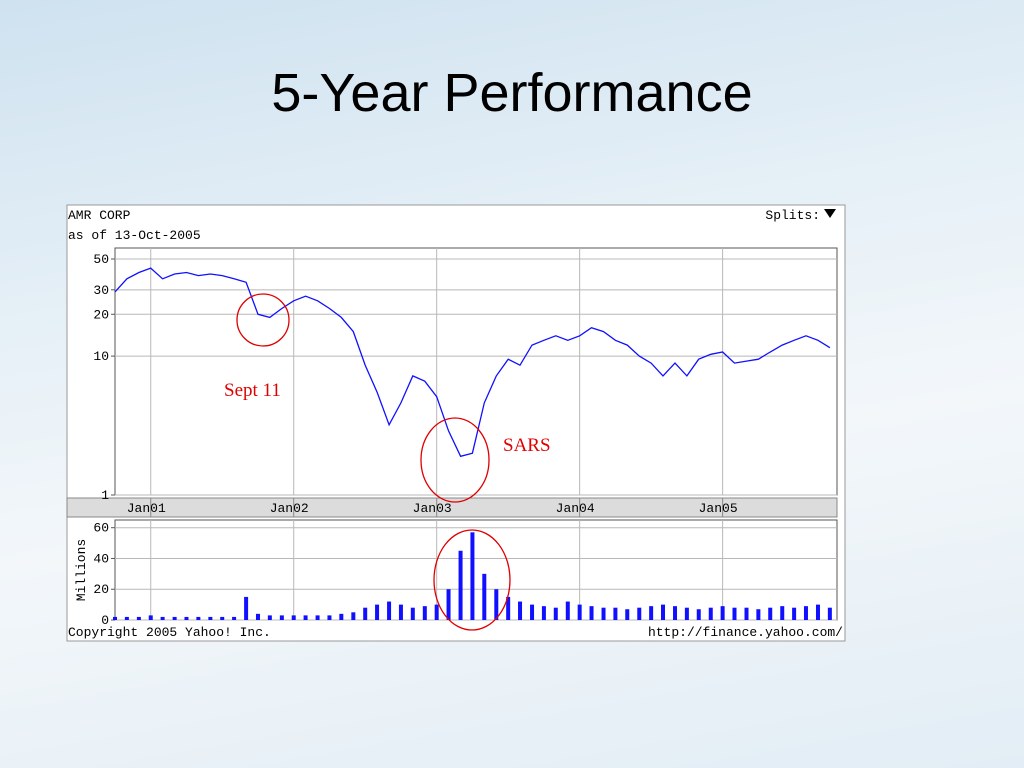 The height and width of the screenshot is (768, 1024). Describe the element at coordinates (792, 215) in the screenshot. I see `splits-label: Splits:` at that location.